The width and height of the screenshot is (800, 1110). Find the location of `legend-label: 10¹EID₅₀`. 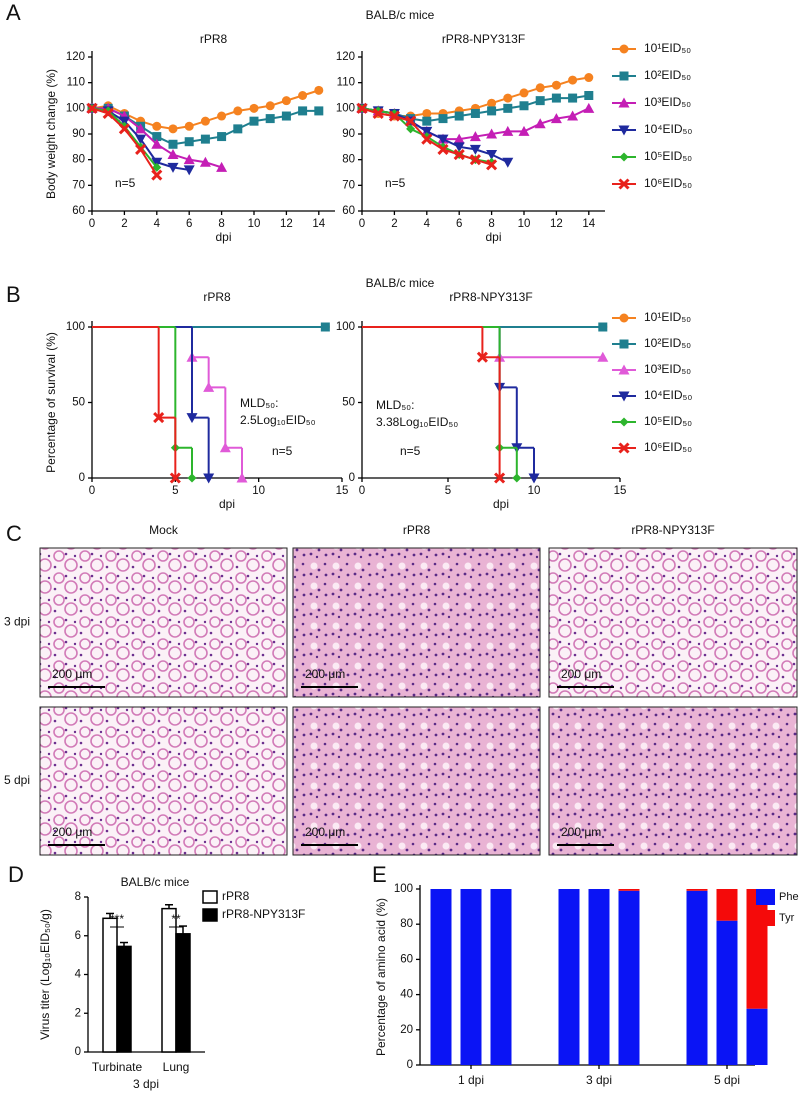

legend-label: 10¹EID₅₀ is located at coordinates (667, 48).